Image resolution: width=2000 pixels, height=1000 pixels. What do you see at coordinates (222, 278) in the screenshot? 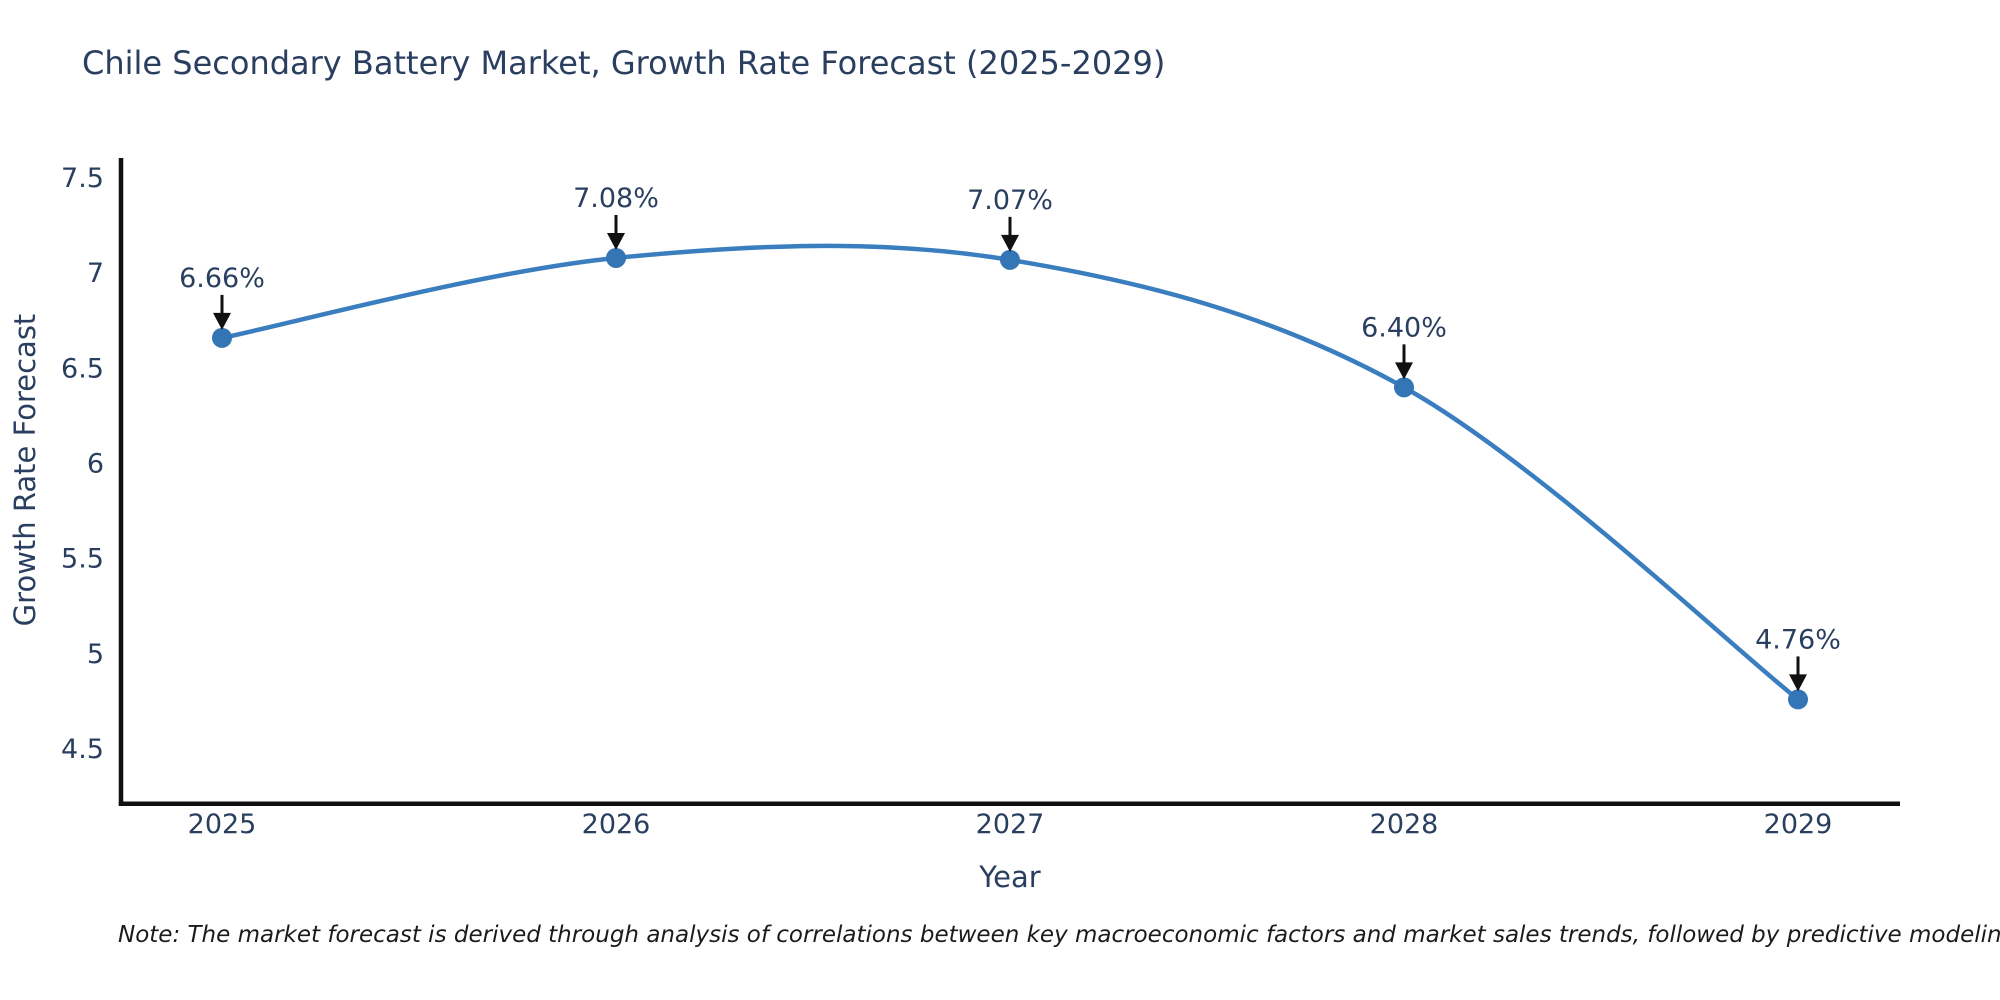
I see `annotation-label: 6.66%` at bounding box center [222, 278].